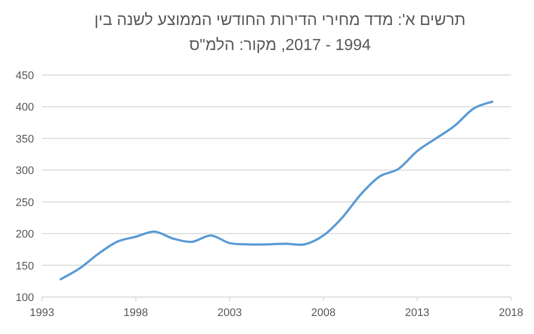 The image size is (534, 334). Describe the element at coordinates (280, 33) in the screenshot. I see `chart-title: תרשים א': מדד מחירי הדירות החודשי הממוצע לשנה בין 1994 - 2017, מקור: הלמ"ס` at that location.